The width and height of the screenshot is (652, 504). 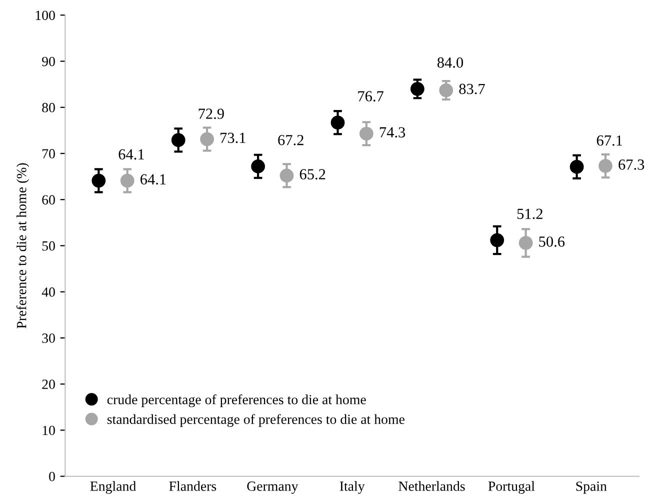 I want to click on y-axis-title: Preference to die at home (%), so click(x=23, y=245).